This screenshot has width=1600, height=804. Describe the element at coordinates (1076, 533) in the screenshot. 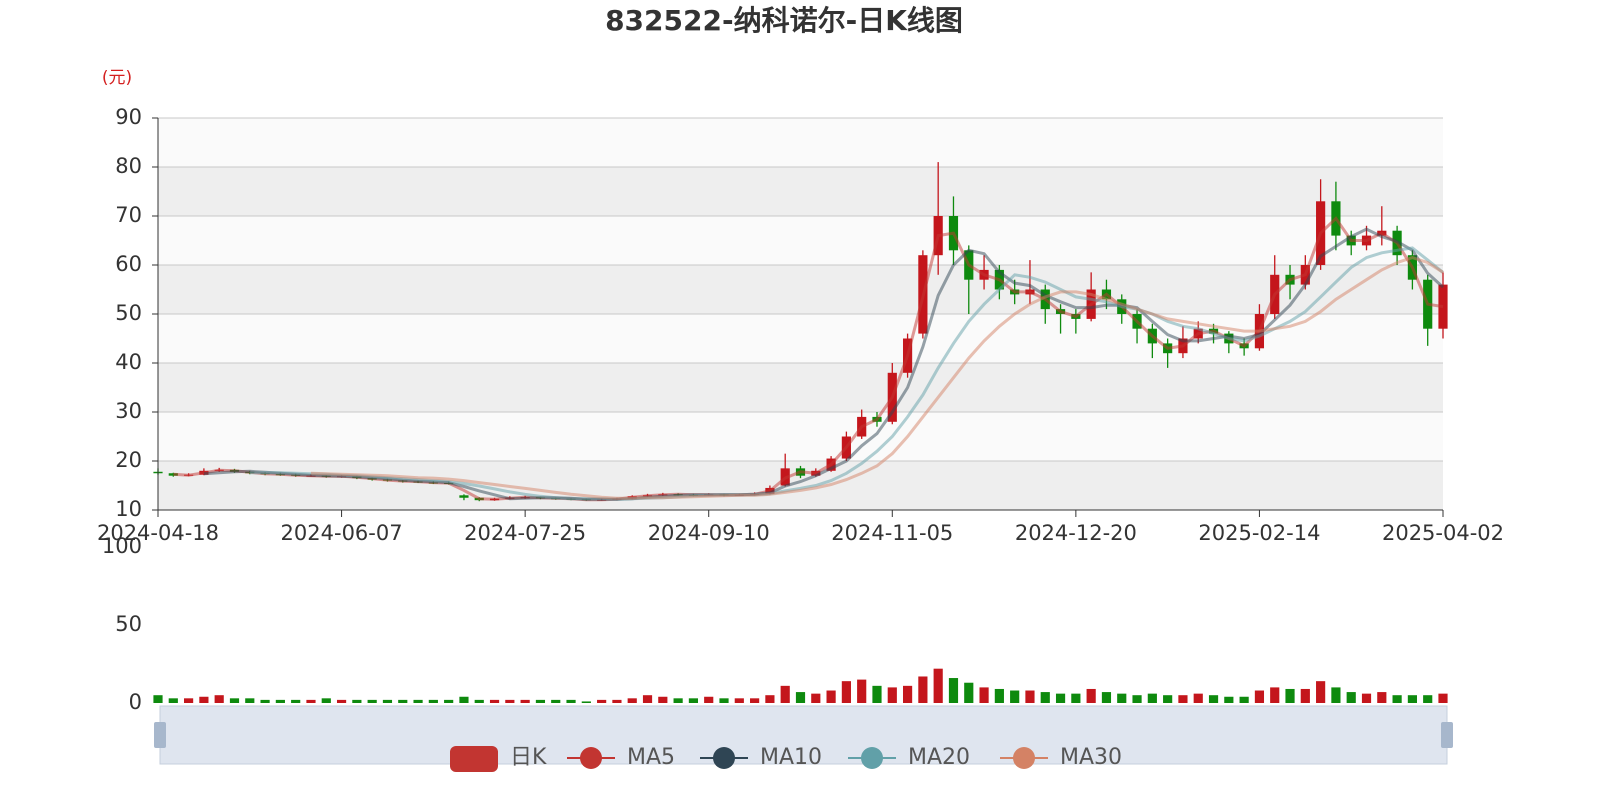

I see `x-tick-label: 2024-12-20` at that location.